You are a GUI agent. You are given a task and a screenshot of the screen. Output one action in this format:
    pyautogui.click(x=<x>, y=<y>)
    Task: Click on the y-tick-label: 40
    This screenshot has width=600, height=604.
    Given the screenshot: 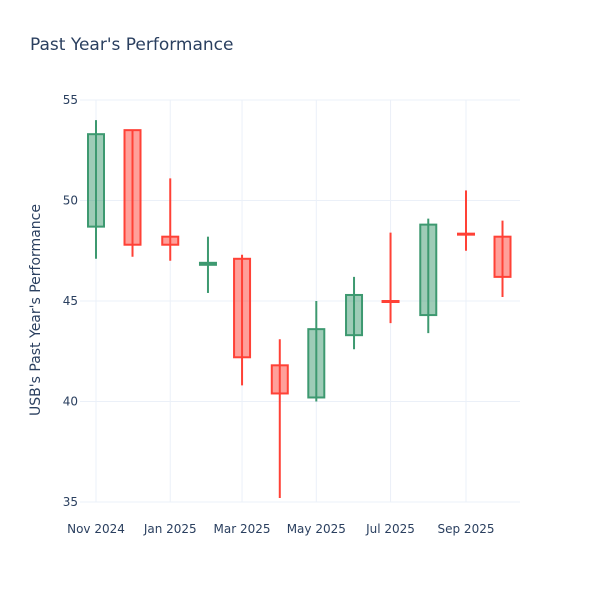 What is the action you would take?
    pyautogui.click(x=70, y=402)
    